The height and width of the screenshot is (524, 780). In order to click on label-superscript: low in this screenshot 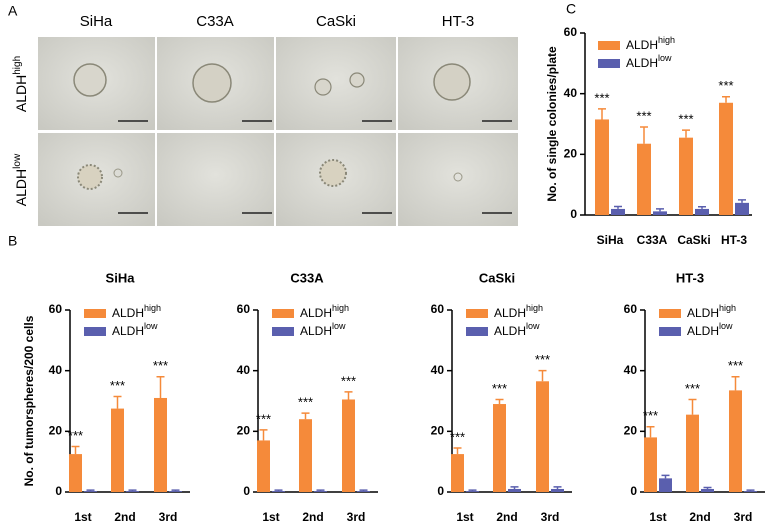, I will do `click(726, 326)`.